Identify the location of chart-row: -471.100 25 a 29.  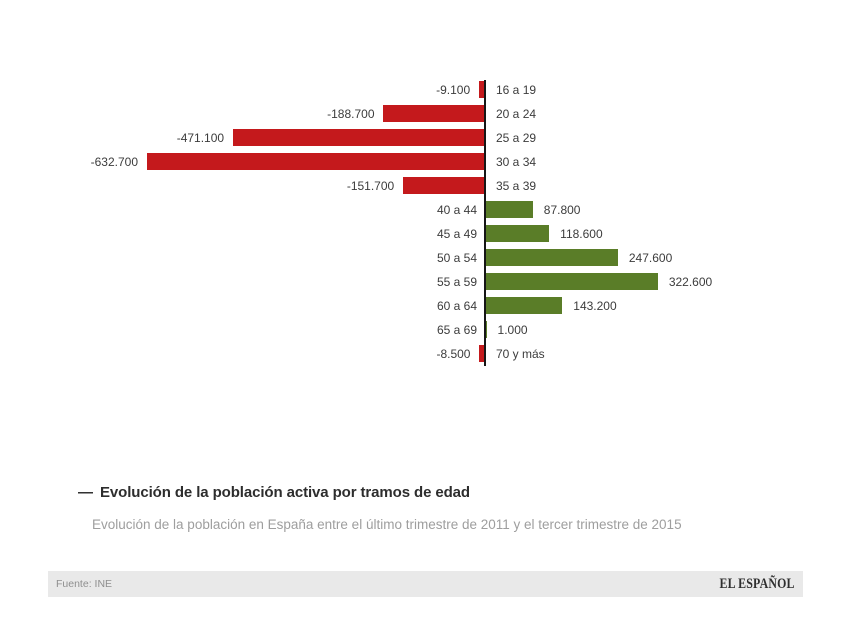
(427, 138).